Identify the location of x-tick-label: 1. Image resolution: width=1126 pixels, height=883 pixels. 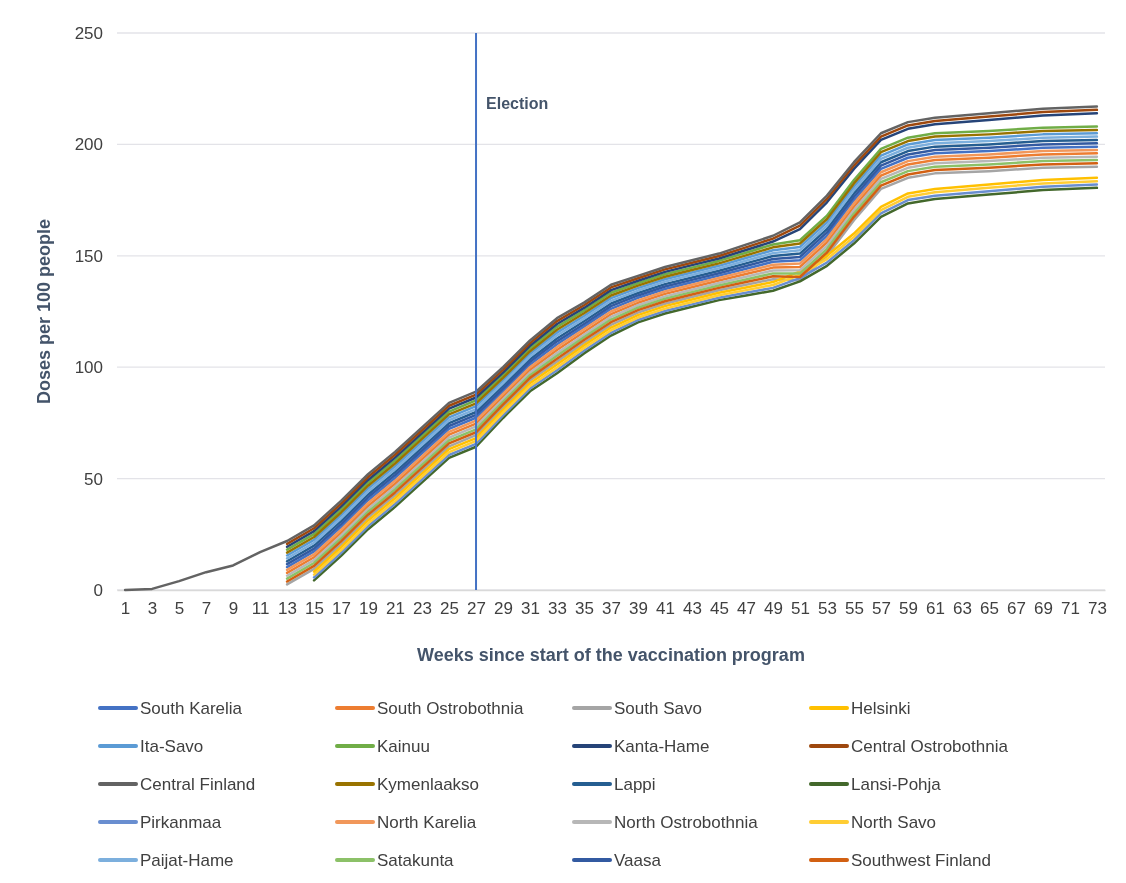
(125, 609).